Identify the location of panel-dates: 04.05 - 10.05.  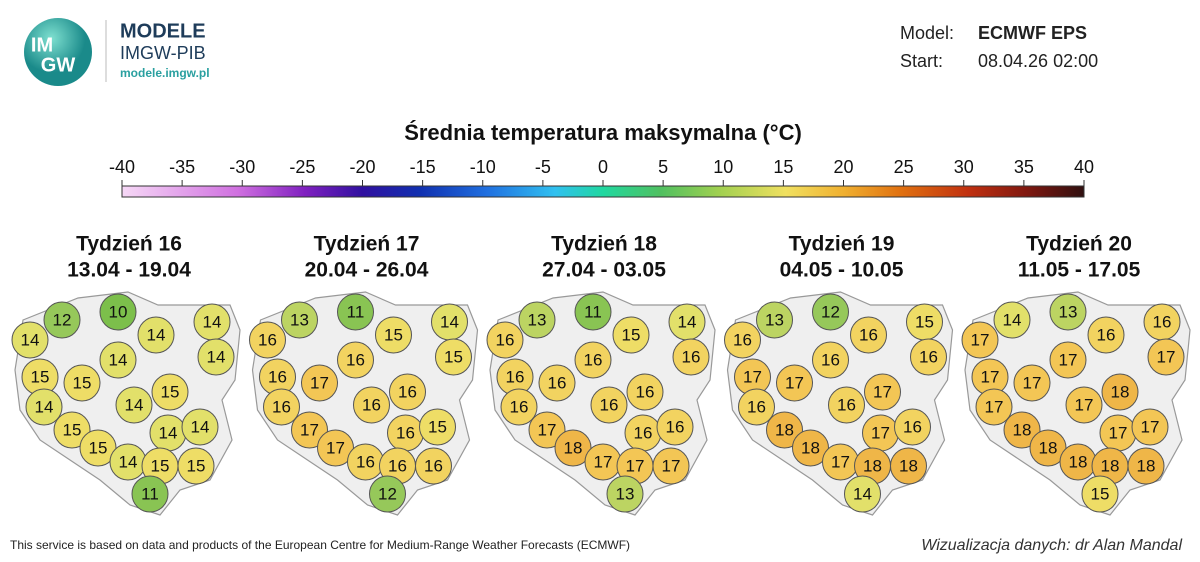
(842, 270).